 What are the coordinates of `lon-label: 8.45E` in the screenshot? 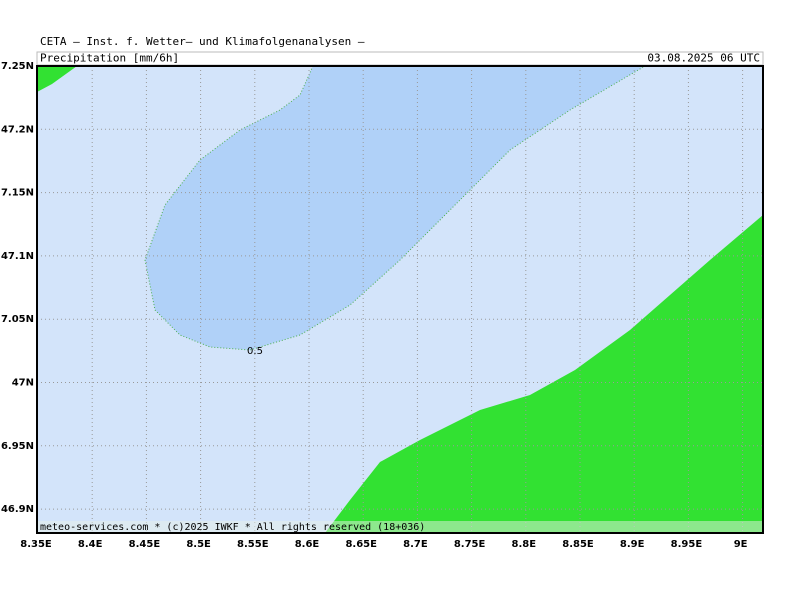 It's located at (145, 544).